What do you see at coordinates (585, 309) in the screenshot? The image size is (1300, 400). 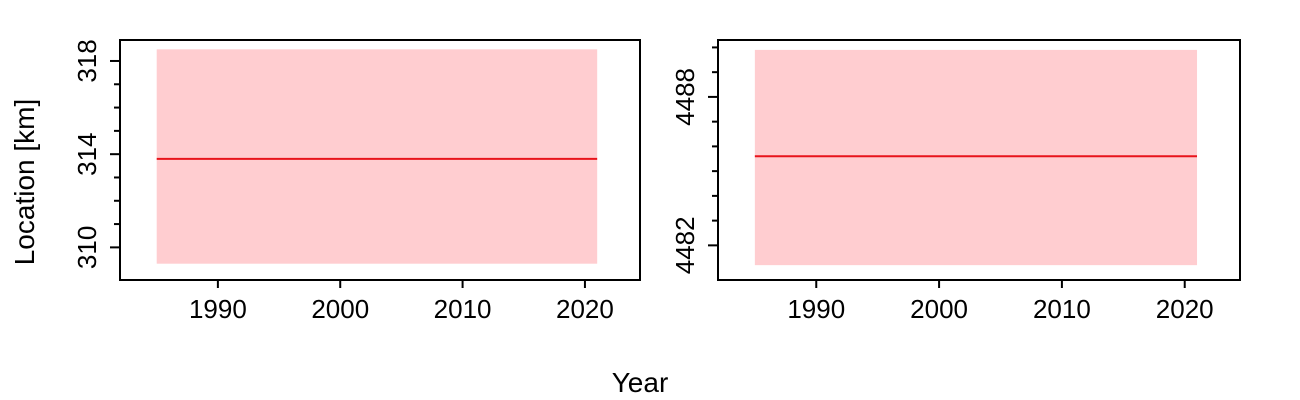 I see `panel-1-x-tick-label-2020: 2020` at bounding box center [585, 309].